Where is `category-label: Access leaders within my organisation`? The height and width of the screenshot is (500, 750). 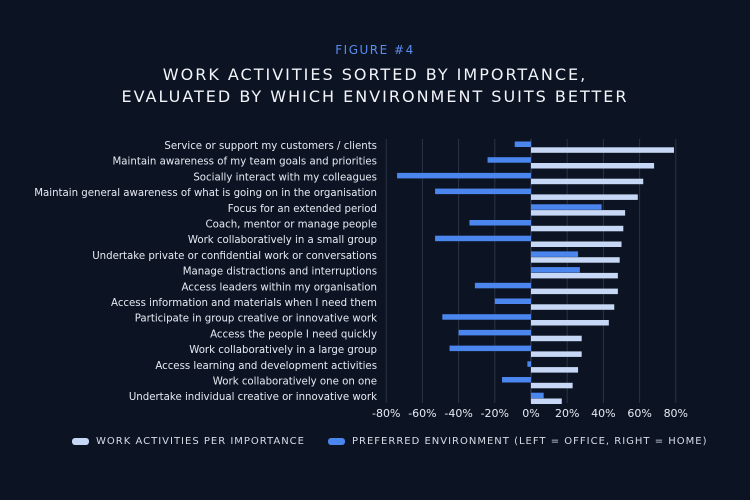 category-label: Access leaders within my organisation is located at coordinates (279, 287).